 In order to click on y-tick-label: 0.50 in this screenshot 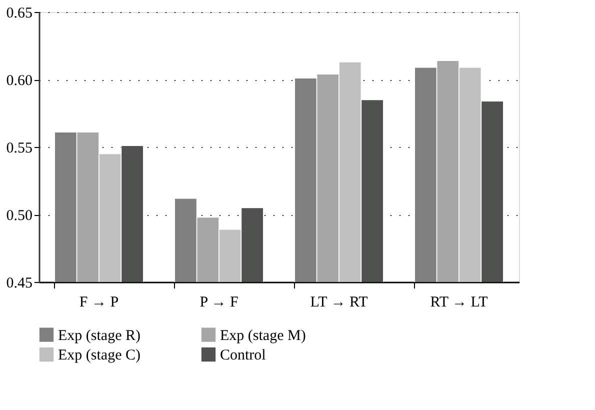, I will do `click(19, 216)`.